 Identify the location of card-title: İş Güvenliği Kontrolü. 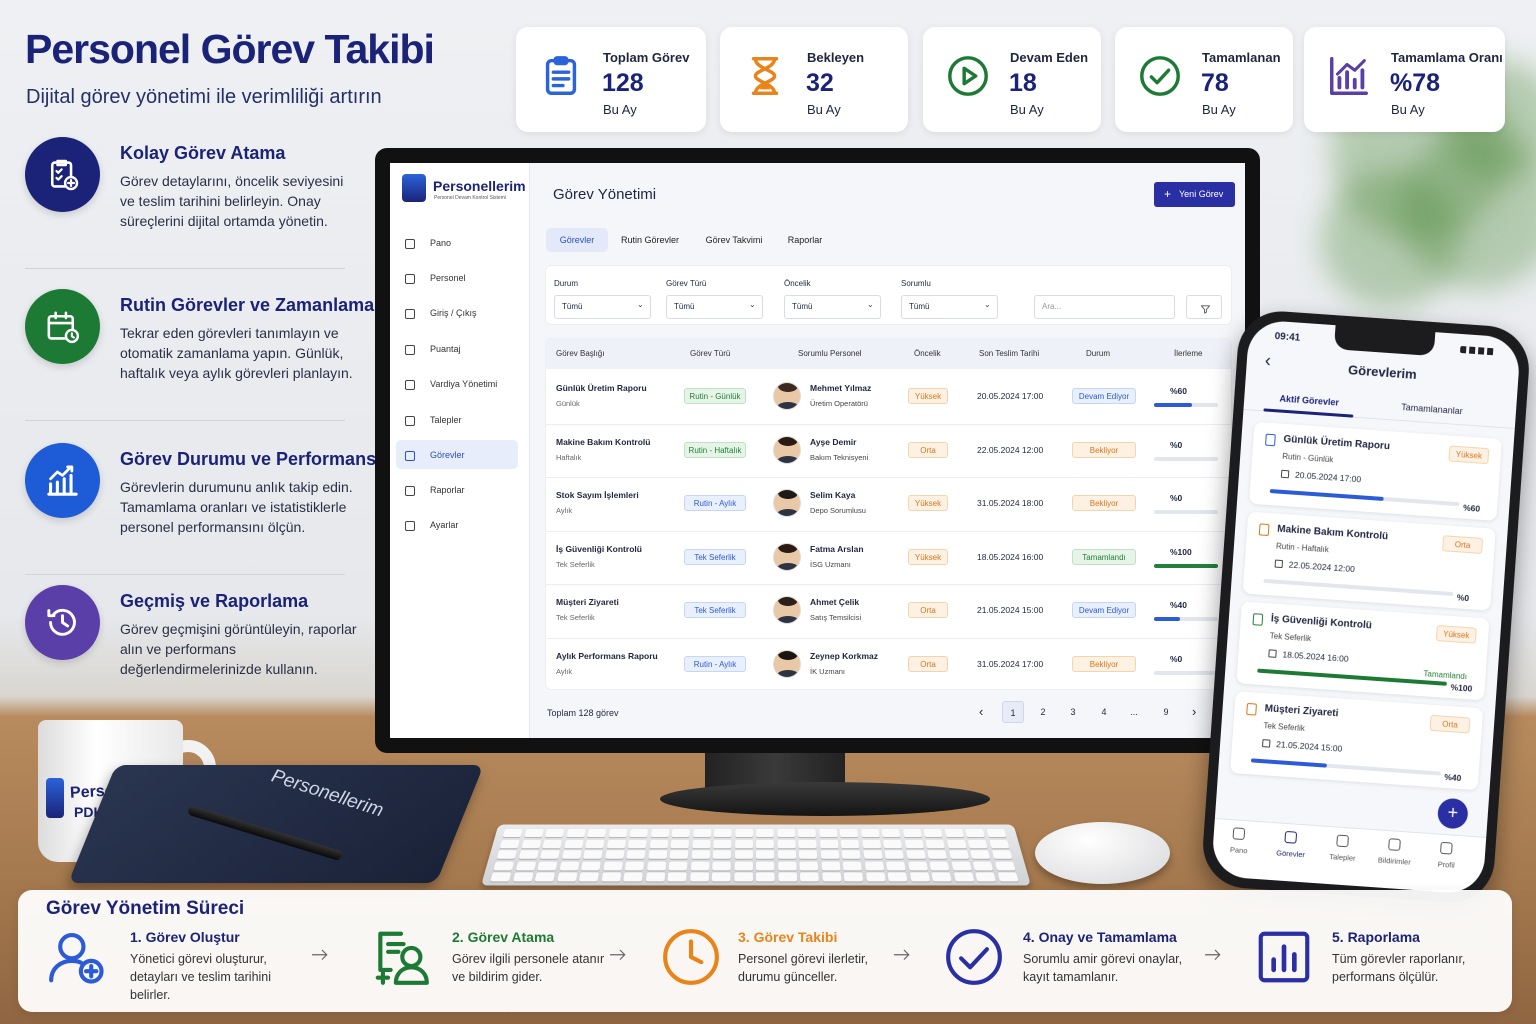
(1321, 622).